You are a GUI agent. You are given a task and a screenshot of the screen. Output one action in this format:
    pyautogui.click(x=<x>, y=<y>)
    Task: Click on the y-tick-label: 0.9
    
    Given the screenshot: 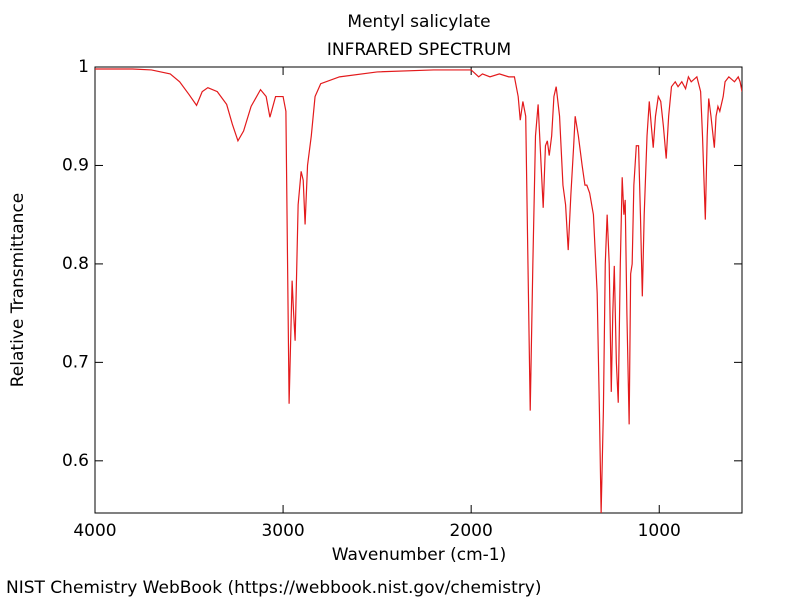 What is the action you would take?
    pyautogui.click(x=75, y=165)
    